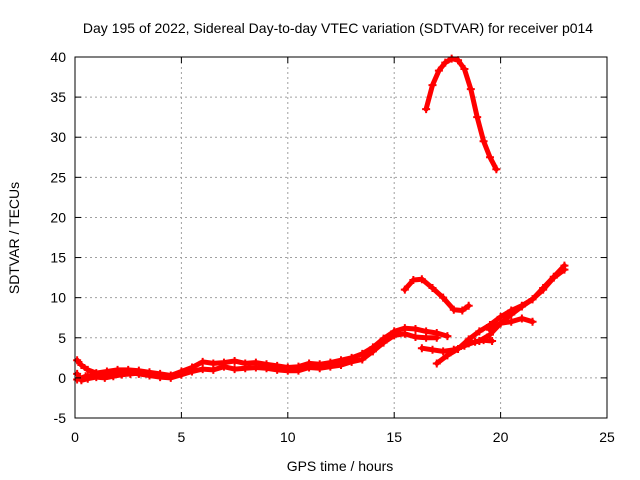  Describe the element at coordinates (58, 97) in the screenshot. I see `y-tick-label: 35` at that location.